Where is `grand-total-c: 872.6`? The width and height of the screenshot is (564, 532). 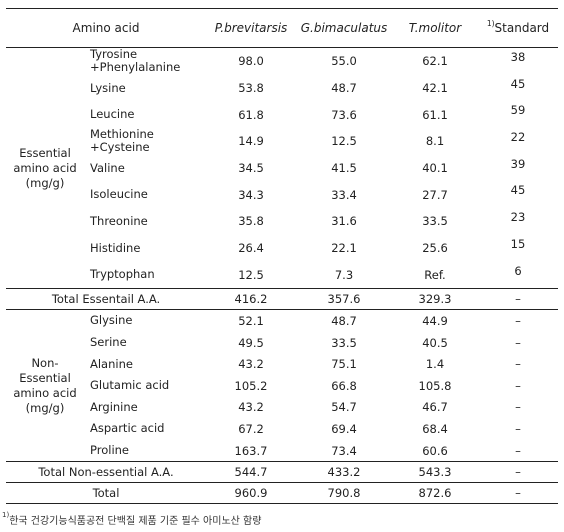 grand-total-c: 872.6 is located at coordinates (435, 493).